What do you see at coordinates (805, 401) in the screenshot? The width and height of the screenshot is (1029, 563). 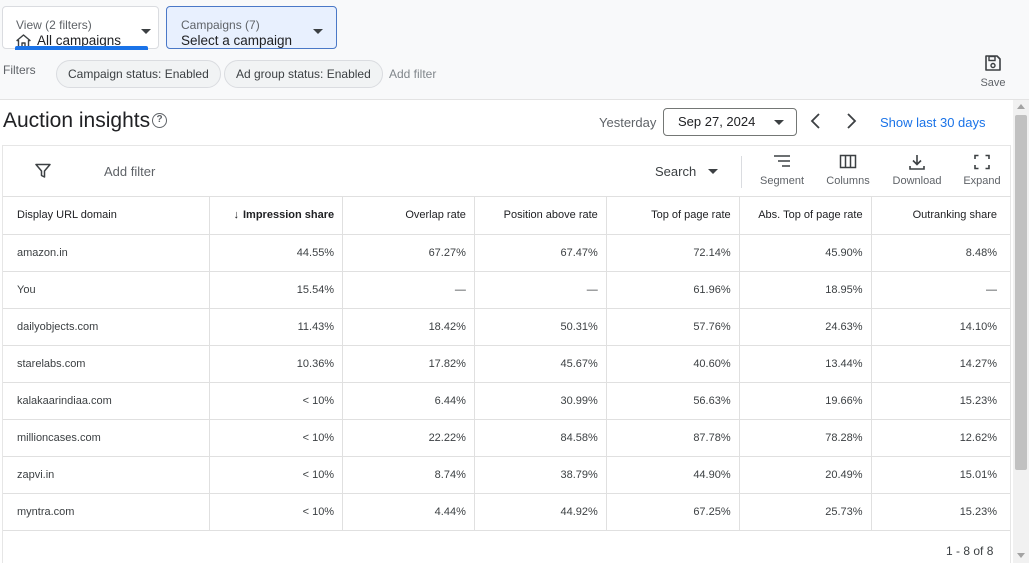 I see `metric-cell: 19.66%` at bounding box center [805, 401].